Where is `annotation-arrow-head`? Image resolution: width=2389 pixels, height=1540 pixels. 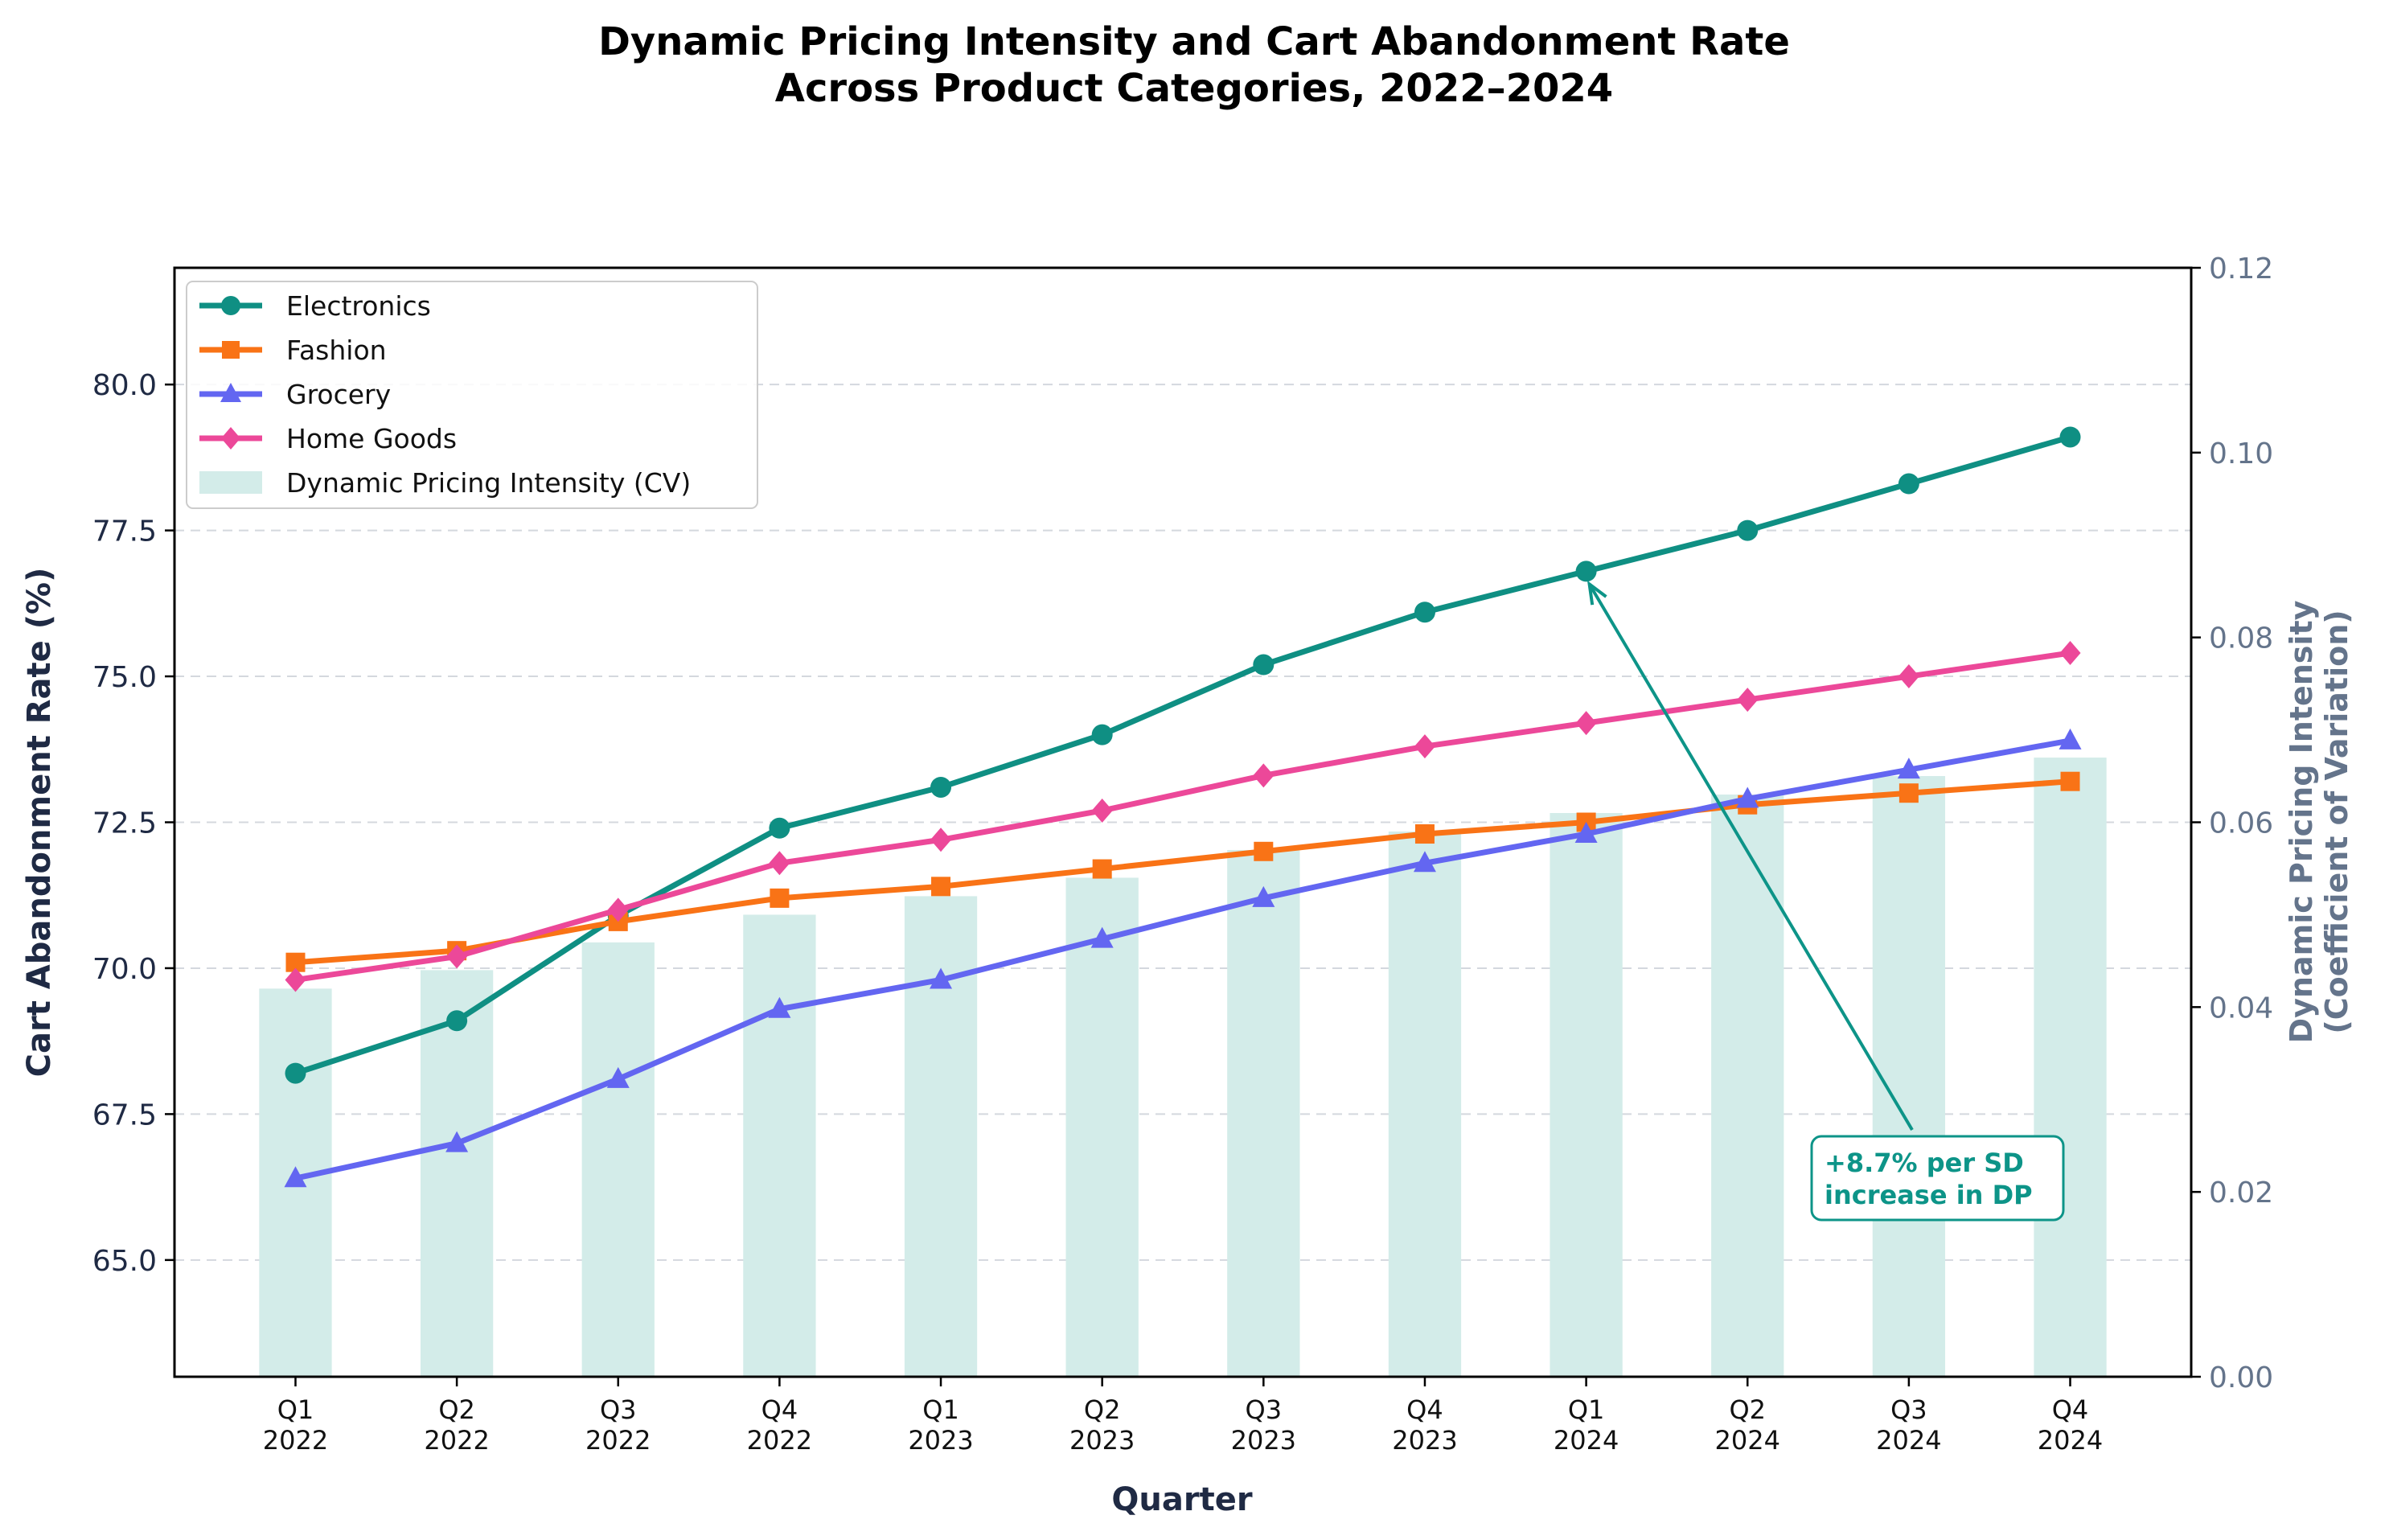 annotation-arrow-head is located at coordinates (1597, 593).